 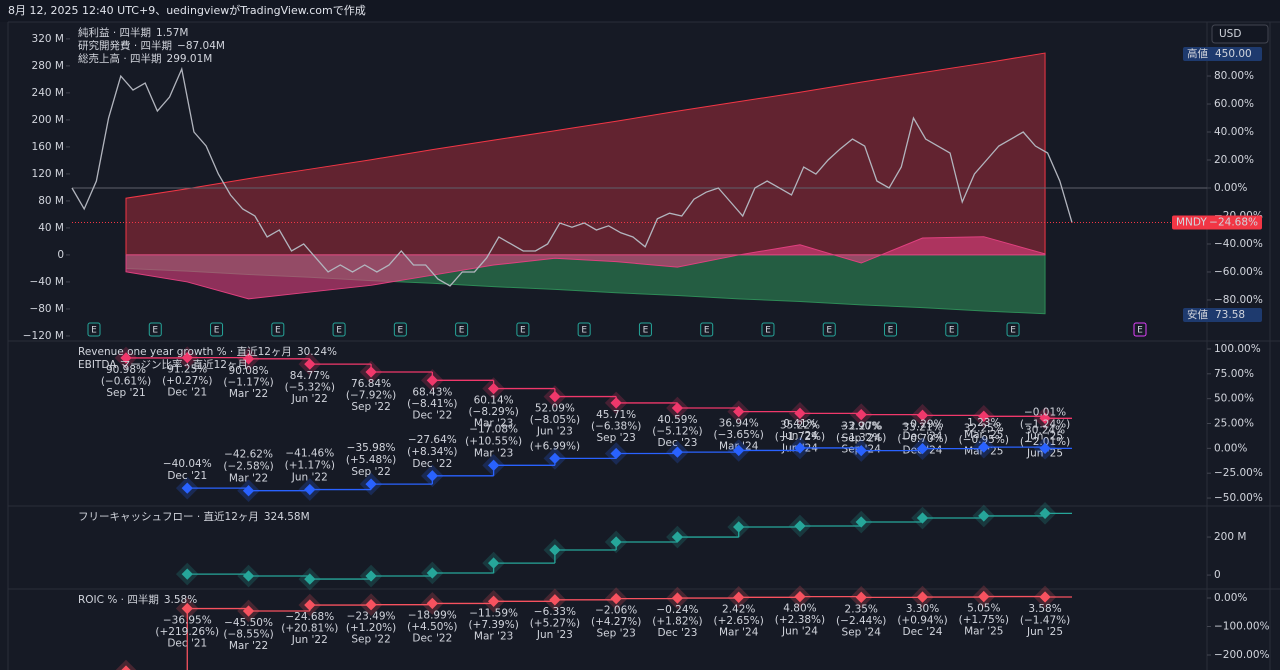 I want to click on value-label: −0.01%, so click(x=1045, y=412).